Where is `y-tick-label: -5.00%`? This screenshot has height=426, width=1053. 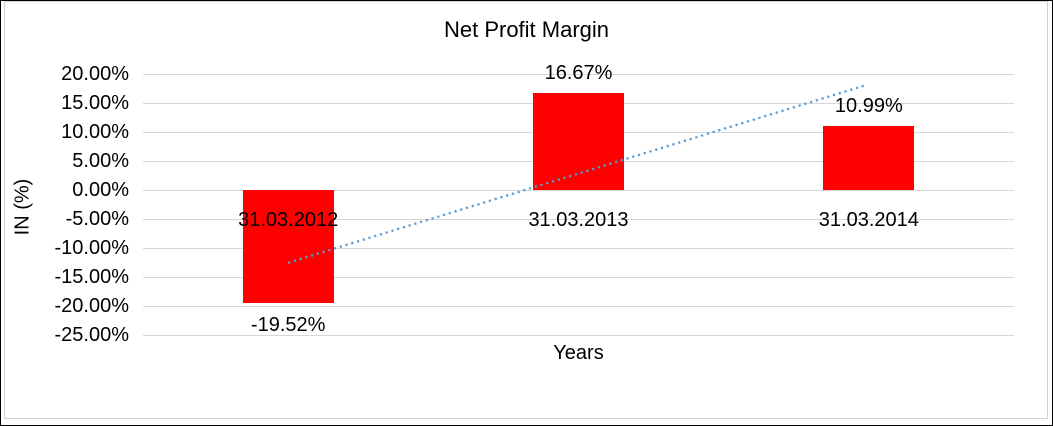 y-tick-label: -5.00% is located at coordinates (97, 219).